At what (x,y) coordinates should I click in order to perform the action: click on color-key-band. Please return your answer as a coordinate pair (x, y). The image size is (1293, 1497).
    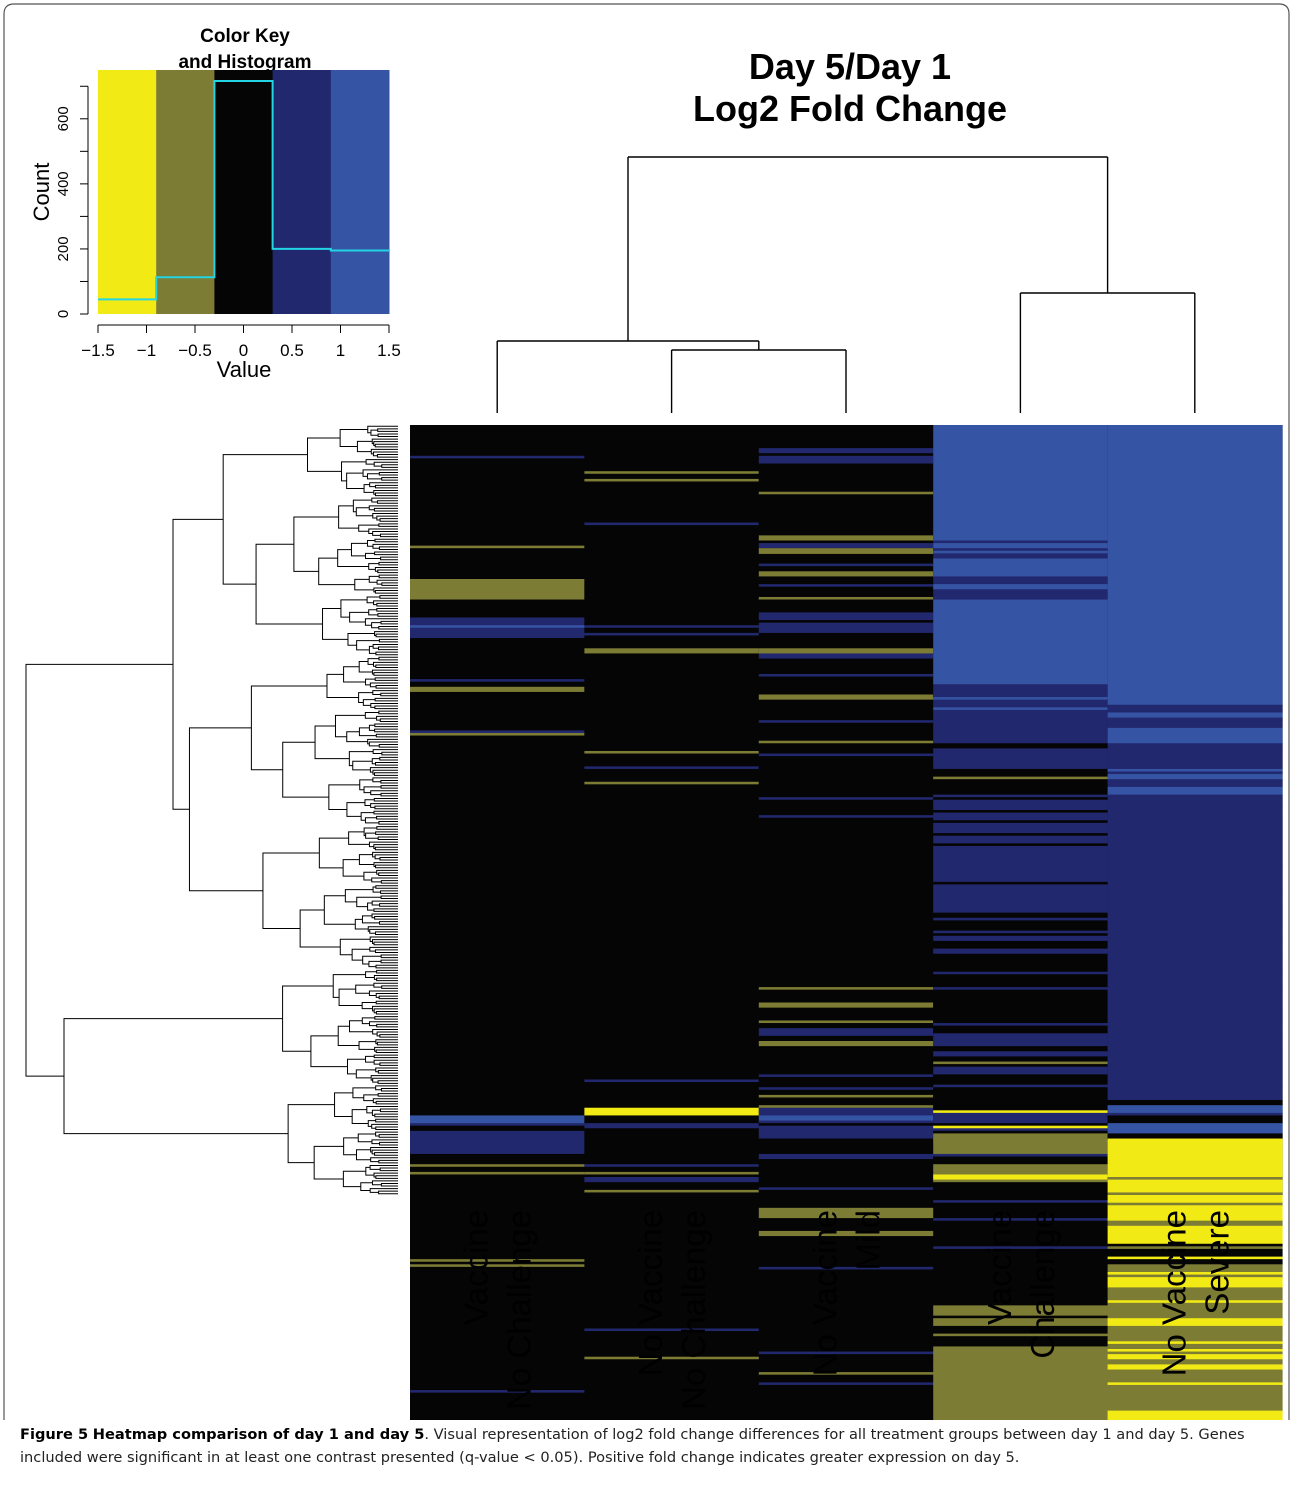
    Looking at the image, I should click on (244, 192).